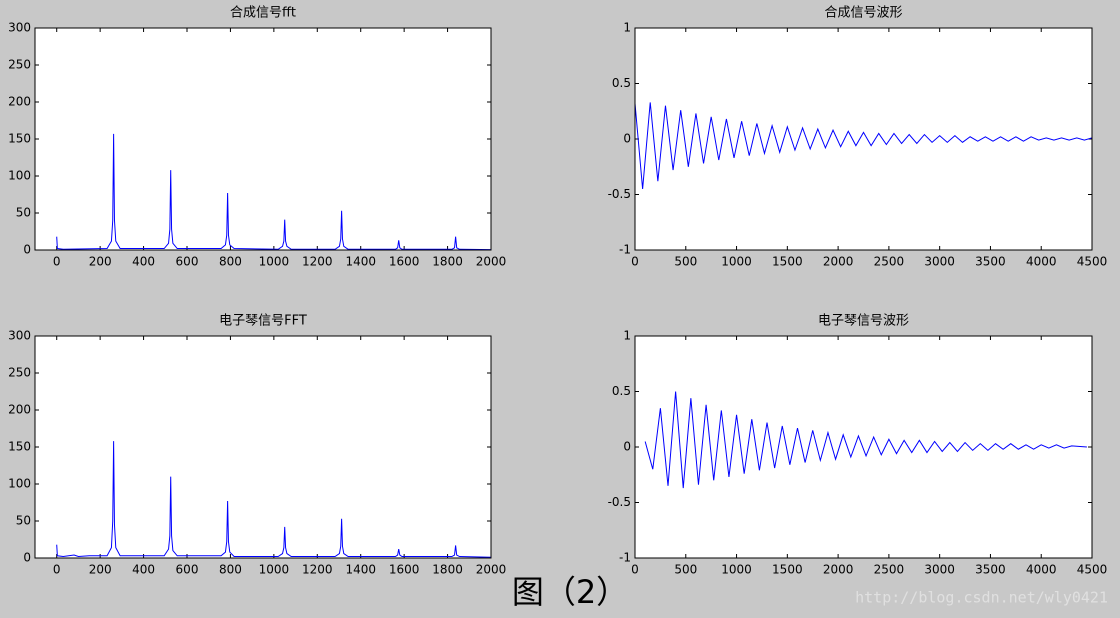  I want to click on chart-title: 电子琴信号FFT, so click(263, 321).